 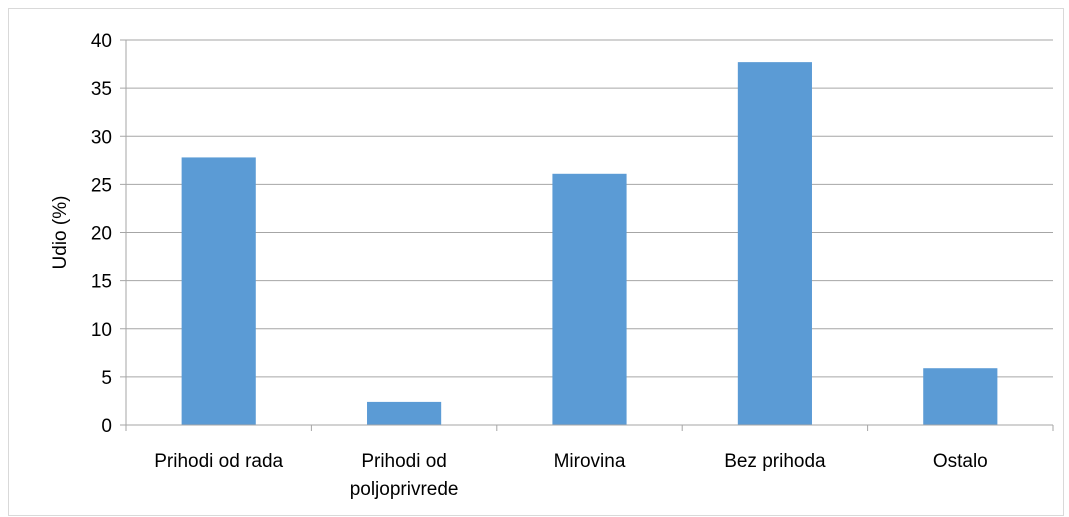 I want to click on y-tick-label: 25, so click(x=101, y=185).